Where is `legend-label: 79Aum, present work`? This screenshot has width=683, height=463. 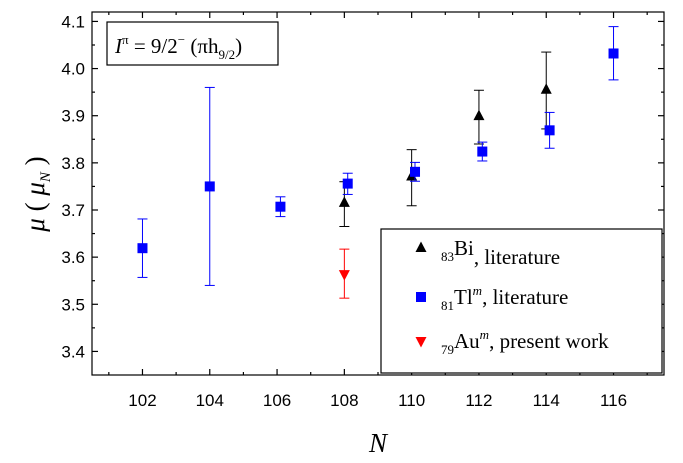
legend-label: 79Aum, present work is located at coordinates (525, 342).